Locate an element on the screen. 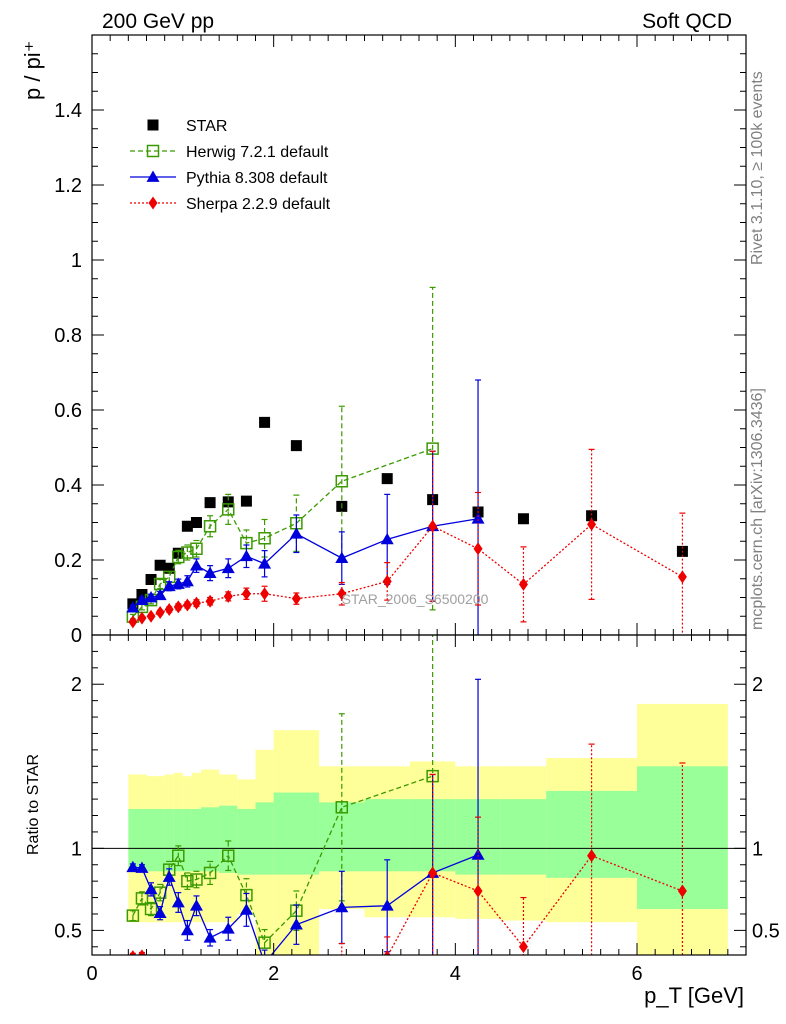 Image resolution: width=786 pixels, height=1024 pixels. ratio-ylabel: Ratio to STAR is located at coordinates (33, 804).